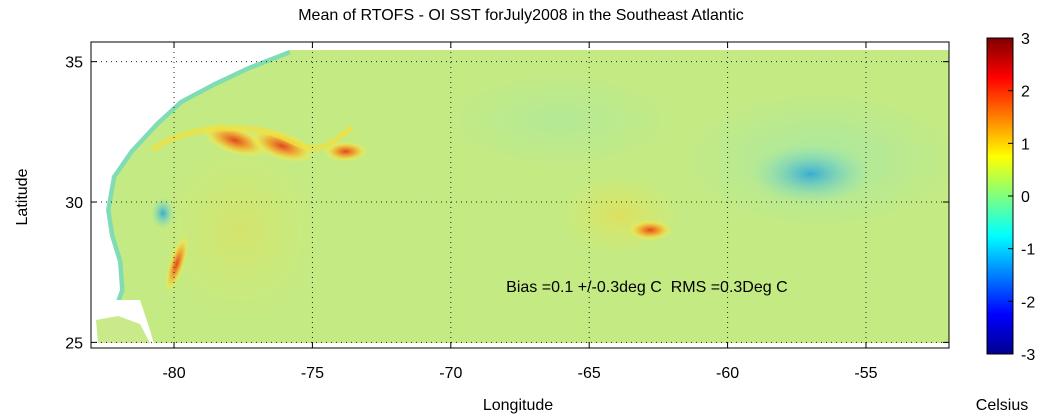 Image resolution: width=1063 pixels, height=419 pixels. Describe the element at coordinates (589, 373) in the screenshot. I see `x-tick-label: -65` at that location.